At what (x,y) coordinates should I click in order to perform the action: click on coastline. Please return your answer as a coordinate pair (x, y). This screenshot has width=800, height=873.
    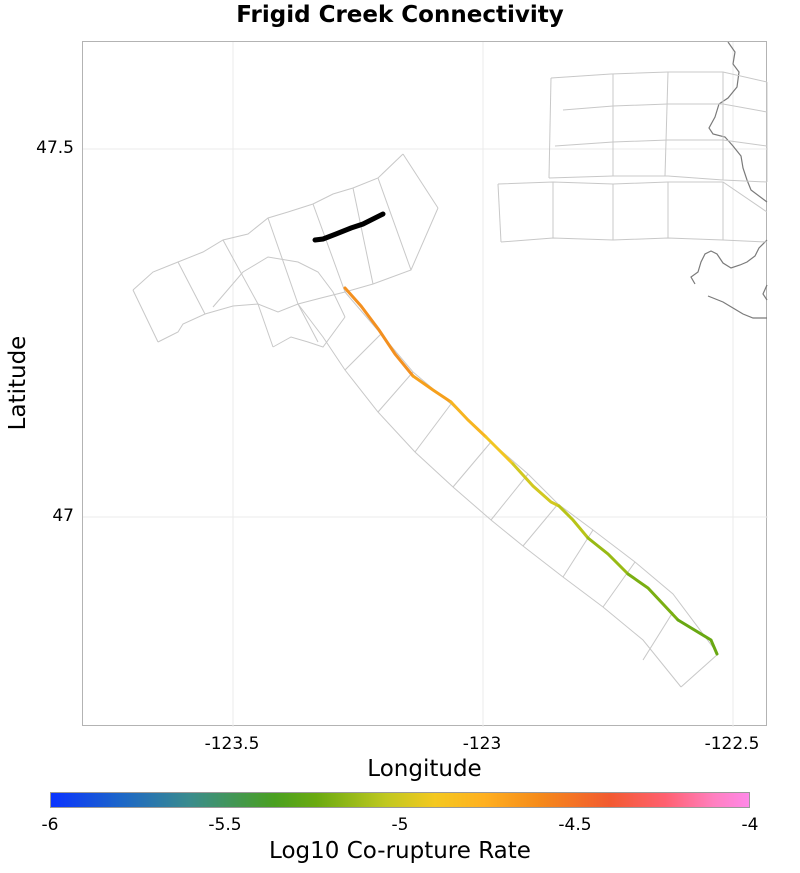
    Looking at the image, I should click on (729, 180).